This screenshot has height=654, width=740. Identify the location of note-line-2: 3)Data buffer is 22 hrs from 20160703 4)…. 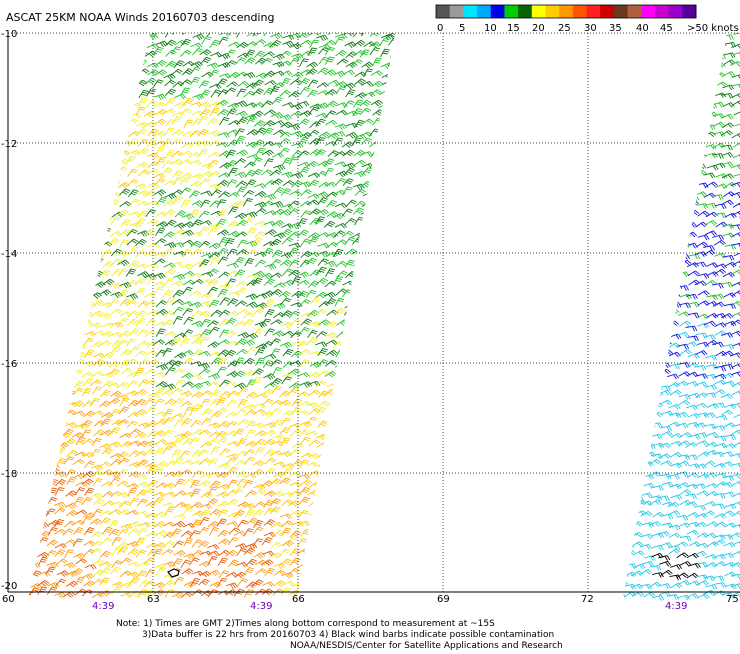
(348, 635).